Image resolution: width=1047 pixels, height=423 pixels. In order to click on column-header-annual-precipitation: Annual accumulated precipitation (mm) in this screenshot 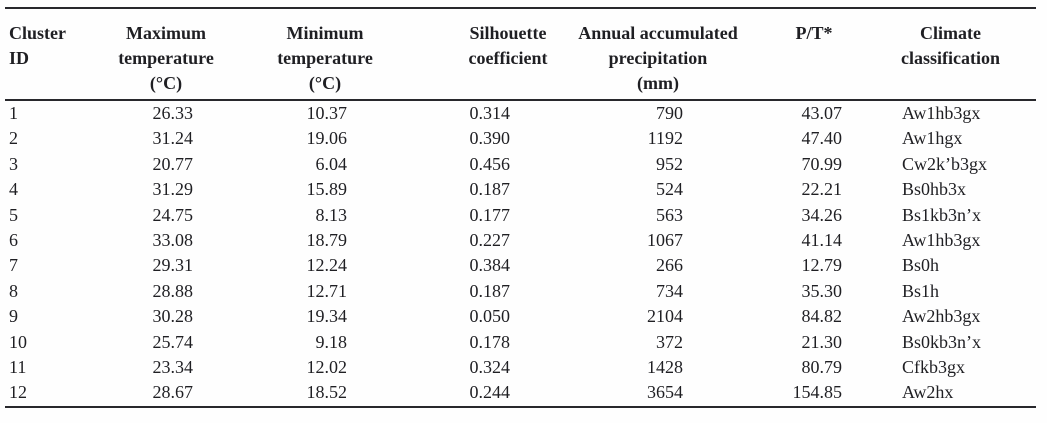, I will do `click(663, 54)`.